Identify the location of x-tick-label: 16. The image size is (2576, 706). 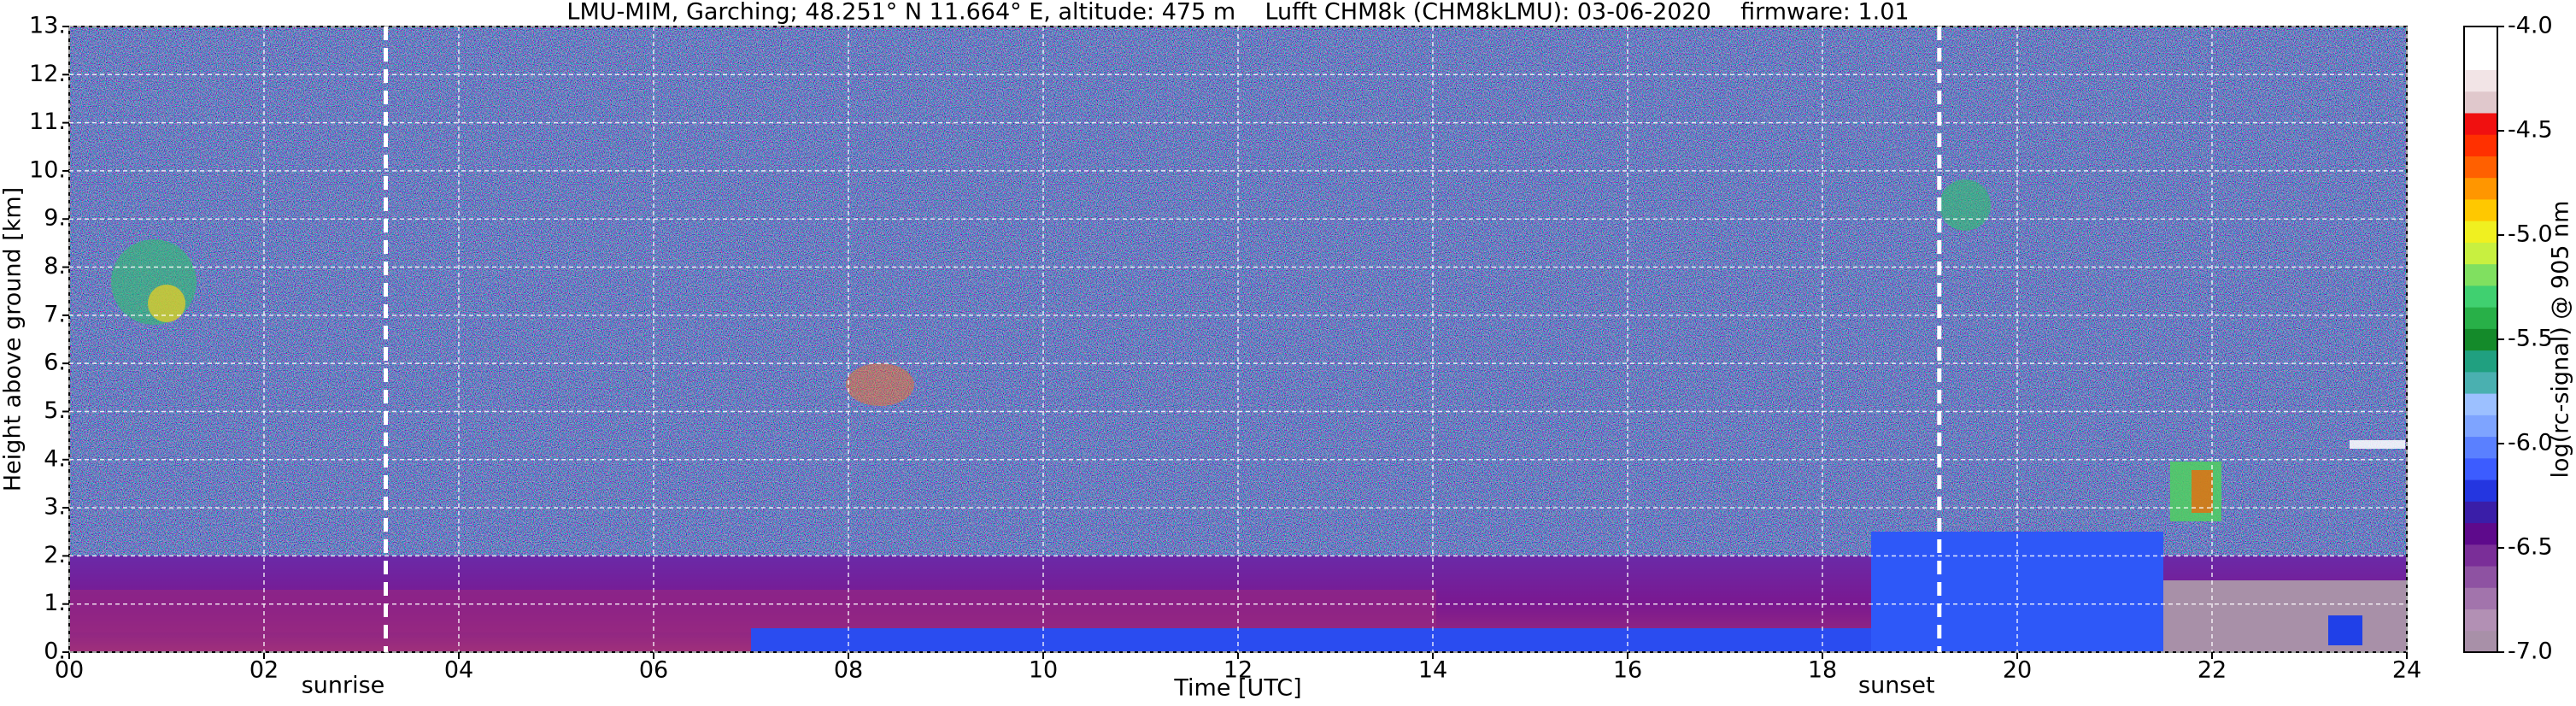
(1627, 670).